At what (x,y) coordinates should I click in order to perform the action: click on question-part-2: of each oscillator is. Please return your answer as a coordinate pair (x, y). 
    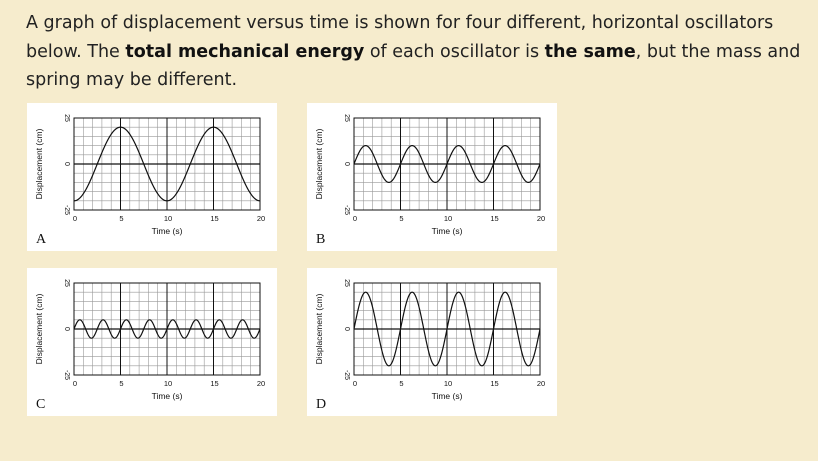
    Looking at the image, I should click on (454, 51).